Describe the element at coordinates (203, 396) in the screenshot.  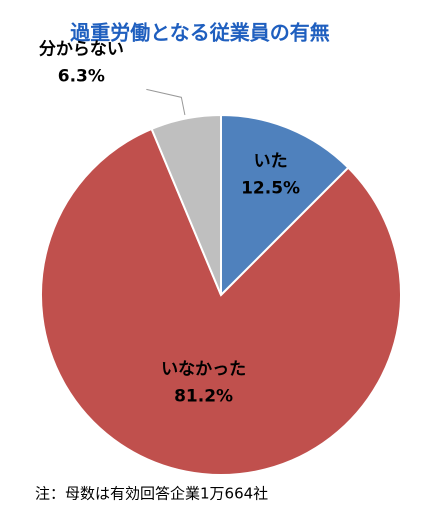
I see `value-label: 81.2%` at that location.